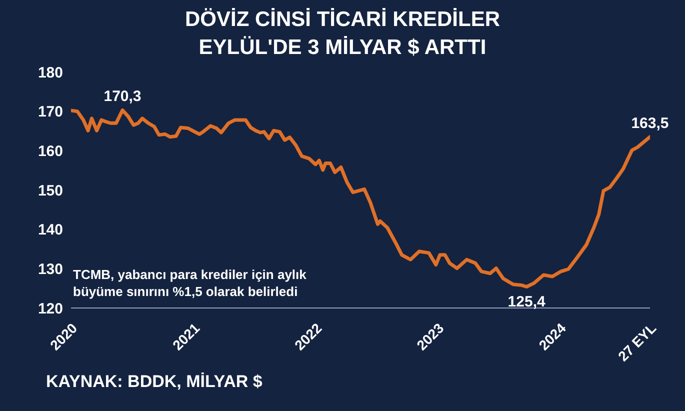 This screenshot has height=411, width=685. Describe the element at coordinates (190, 283) in the screenshot. I see `annotation: TCMB, yabancı para krediler için aylık büyüme sınırını %1,5 olarak belirledi` at that location.